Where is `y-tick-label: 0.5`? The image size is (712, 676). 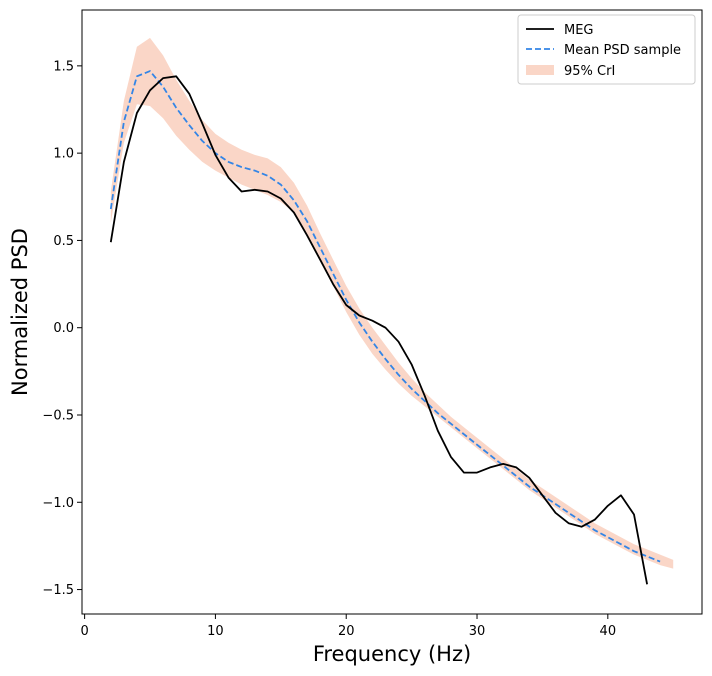
y-tick-label: 0.5 is located at coordinates (63, 241).